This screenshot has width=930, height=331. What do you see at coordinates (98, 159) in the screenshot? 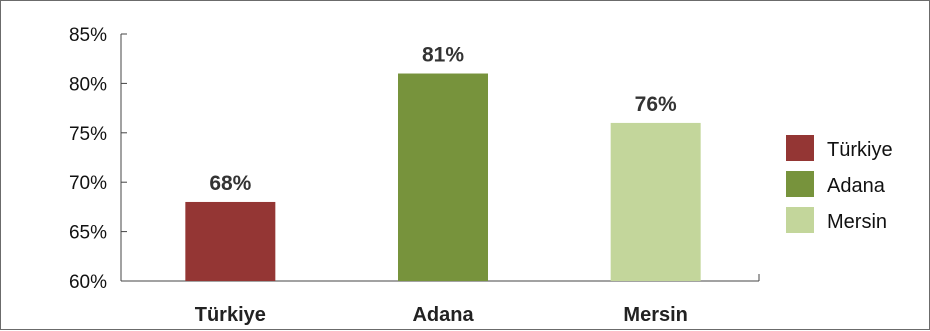
I see `y-axis: 60% 65% 70% 75% 80% 85%` at bounding box center [98, 159].